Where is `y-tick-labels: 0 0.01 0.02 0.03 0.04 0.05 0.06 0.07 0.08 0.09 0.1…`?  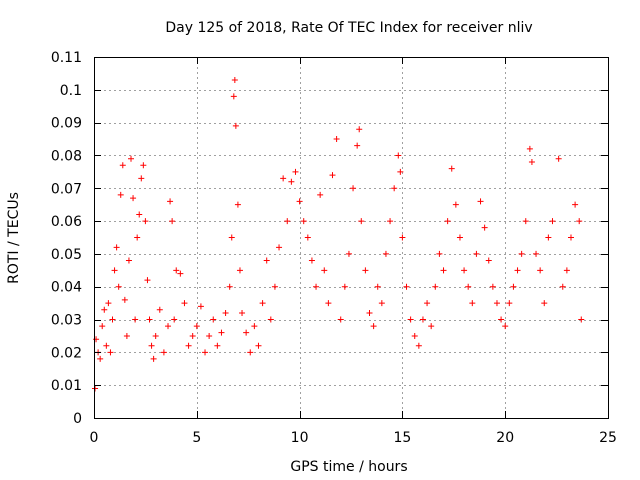 y-tick-labels: 0 0.01 0.02 0.03 0.04 0.05 0.06 0.07 0.08 0.09 0.1… is located at coordinates (66, 238).